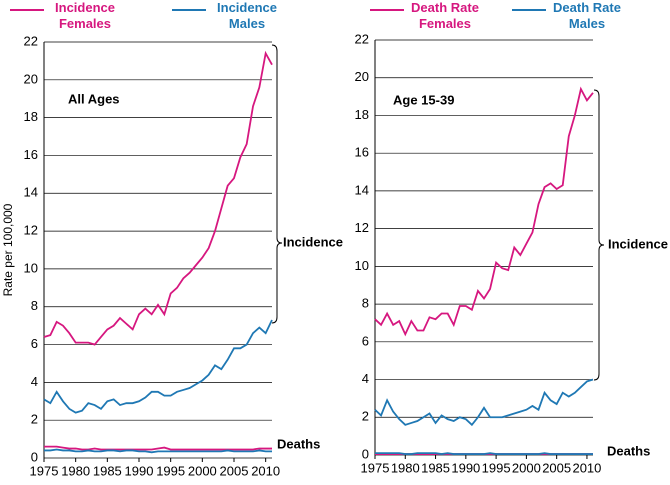 This screenshot has width=670, height=485. I want to click on y-axis-label: Rate per 100,000, so click(8, 249).